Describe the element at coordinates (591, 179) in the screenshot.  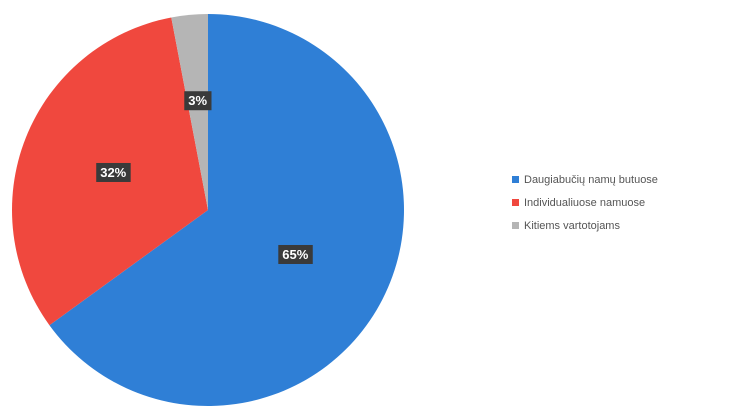
I see `legend-label-apartments: Daugiabučių namų butuose` at that location.